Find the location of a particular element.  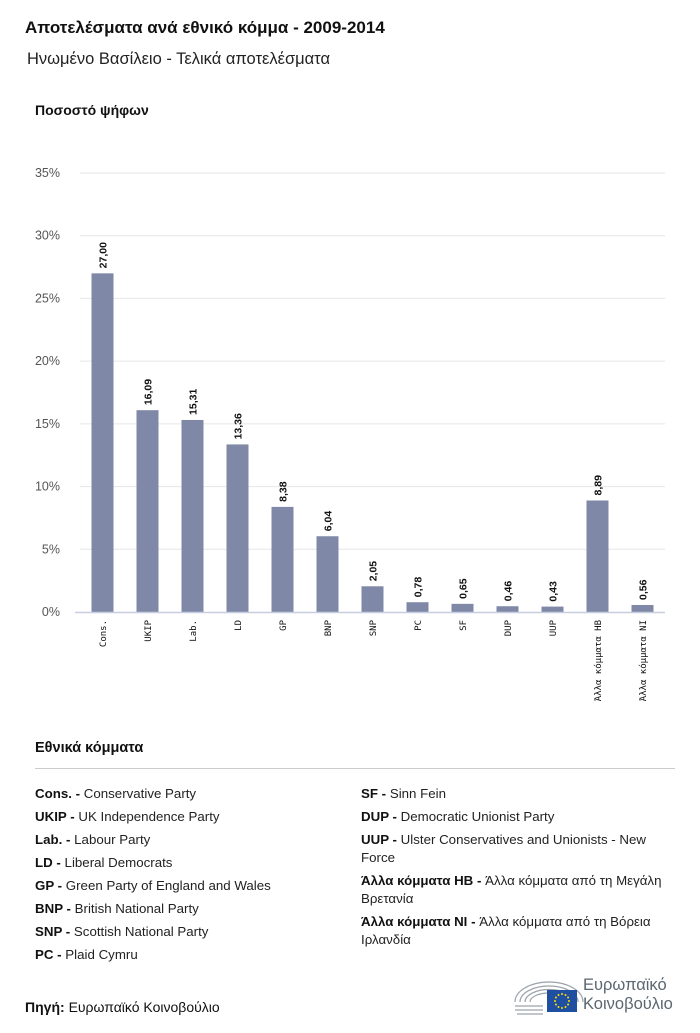

legend-item: BNP - British National Party is located at coordinates (190, 909).